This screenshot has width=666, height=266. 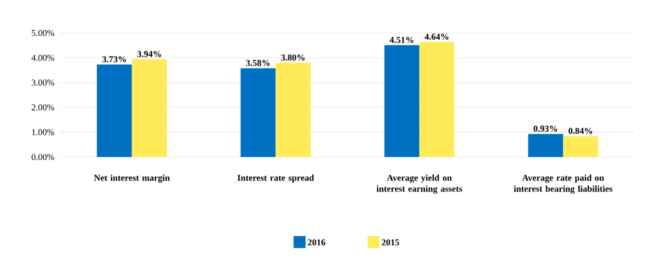 What do you see at coordinates (258, 63) in the screenshot?
I see `data-label: 3.58%` at bounding box center [258, 63].